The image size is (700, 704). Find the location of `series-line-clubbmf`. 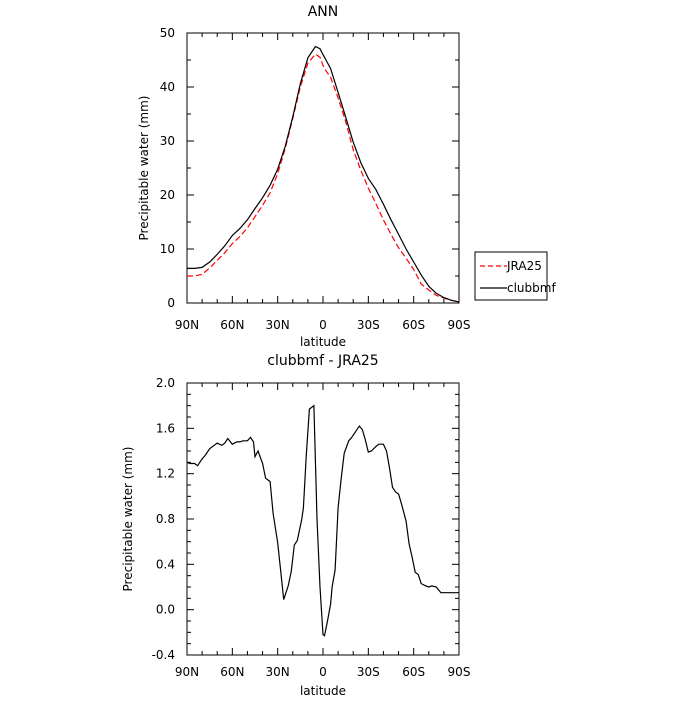

series-line-clubbmf is located at coordinates (323, 174).